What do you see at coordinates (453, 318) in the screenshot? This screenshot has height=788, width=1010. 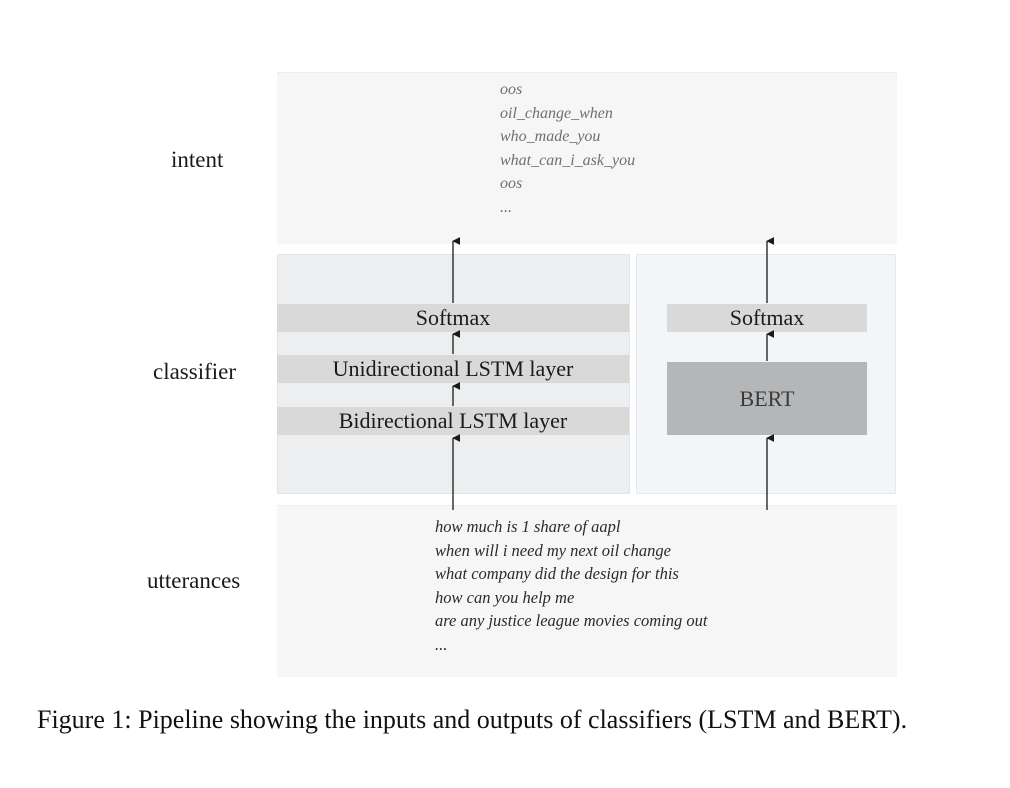 I see `lstm-softmax-layer: Softmax` at bounding box center [453, 318].